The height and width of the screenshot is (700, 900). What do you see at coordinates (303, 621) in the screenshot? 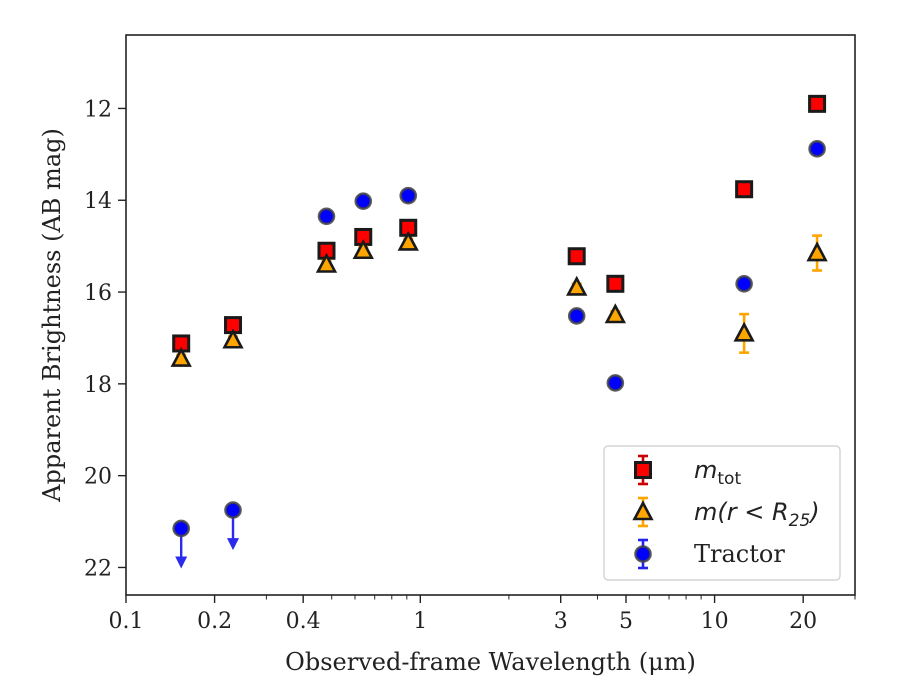
I see `x-tick-label: 0.4` at bounding box center [303, 621].